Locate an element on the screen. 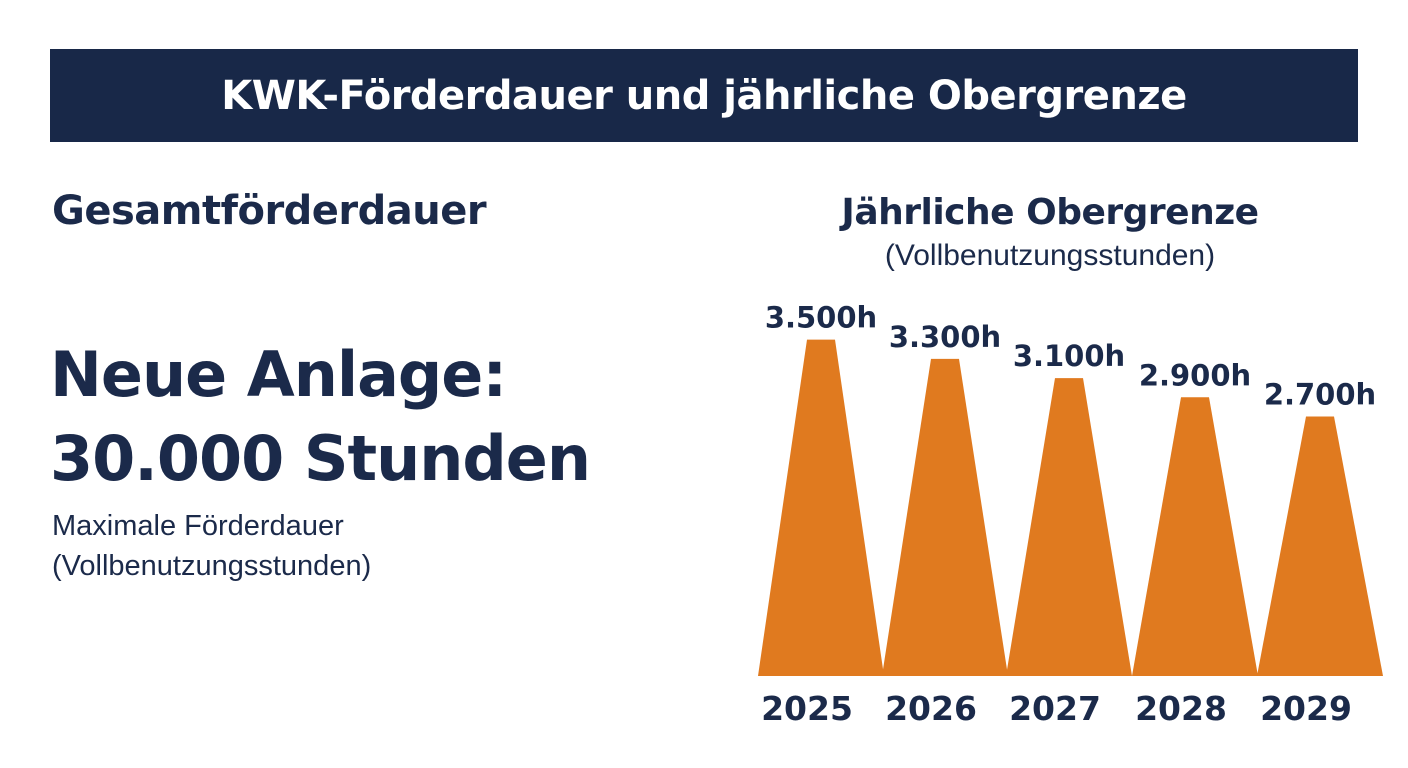 This screenshot has width=1408, height=768. bar-2029 is located at coordinates (1320, 546).